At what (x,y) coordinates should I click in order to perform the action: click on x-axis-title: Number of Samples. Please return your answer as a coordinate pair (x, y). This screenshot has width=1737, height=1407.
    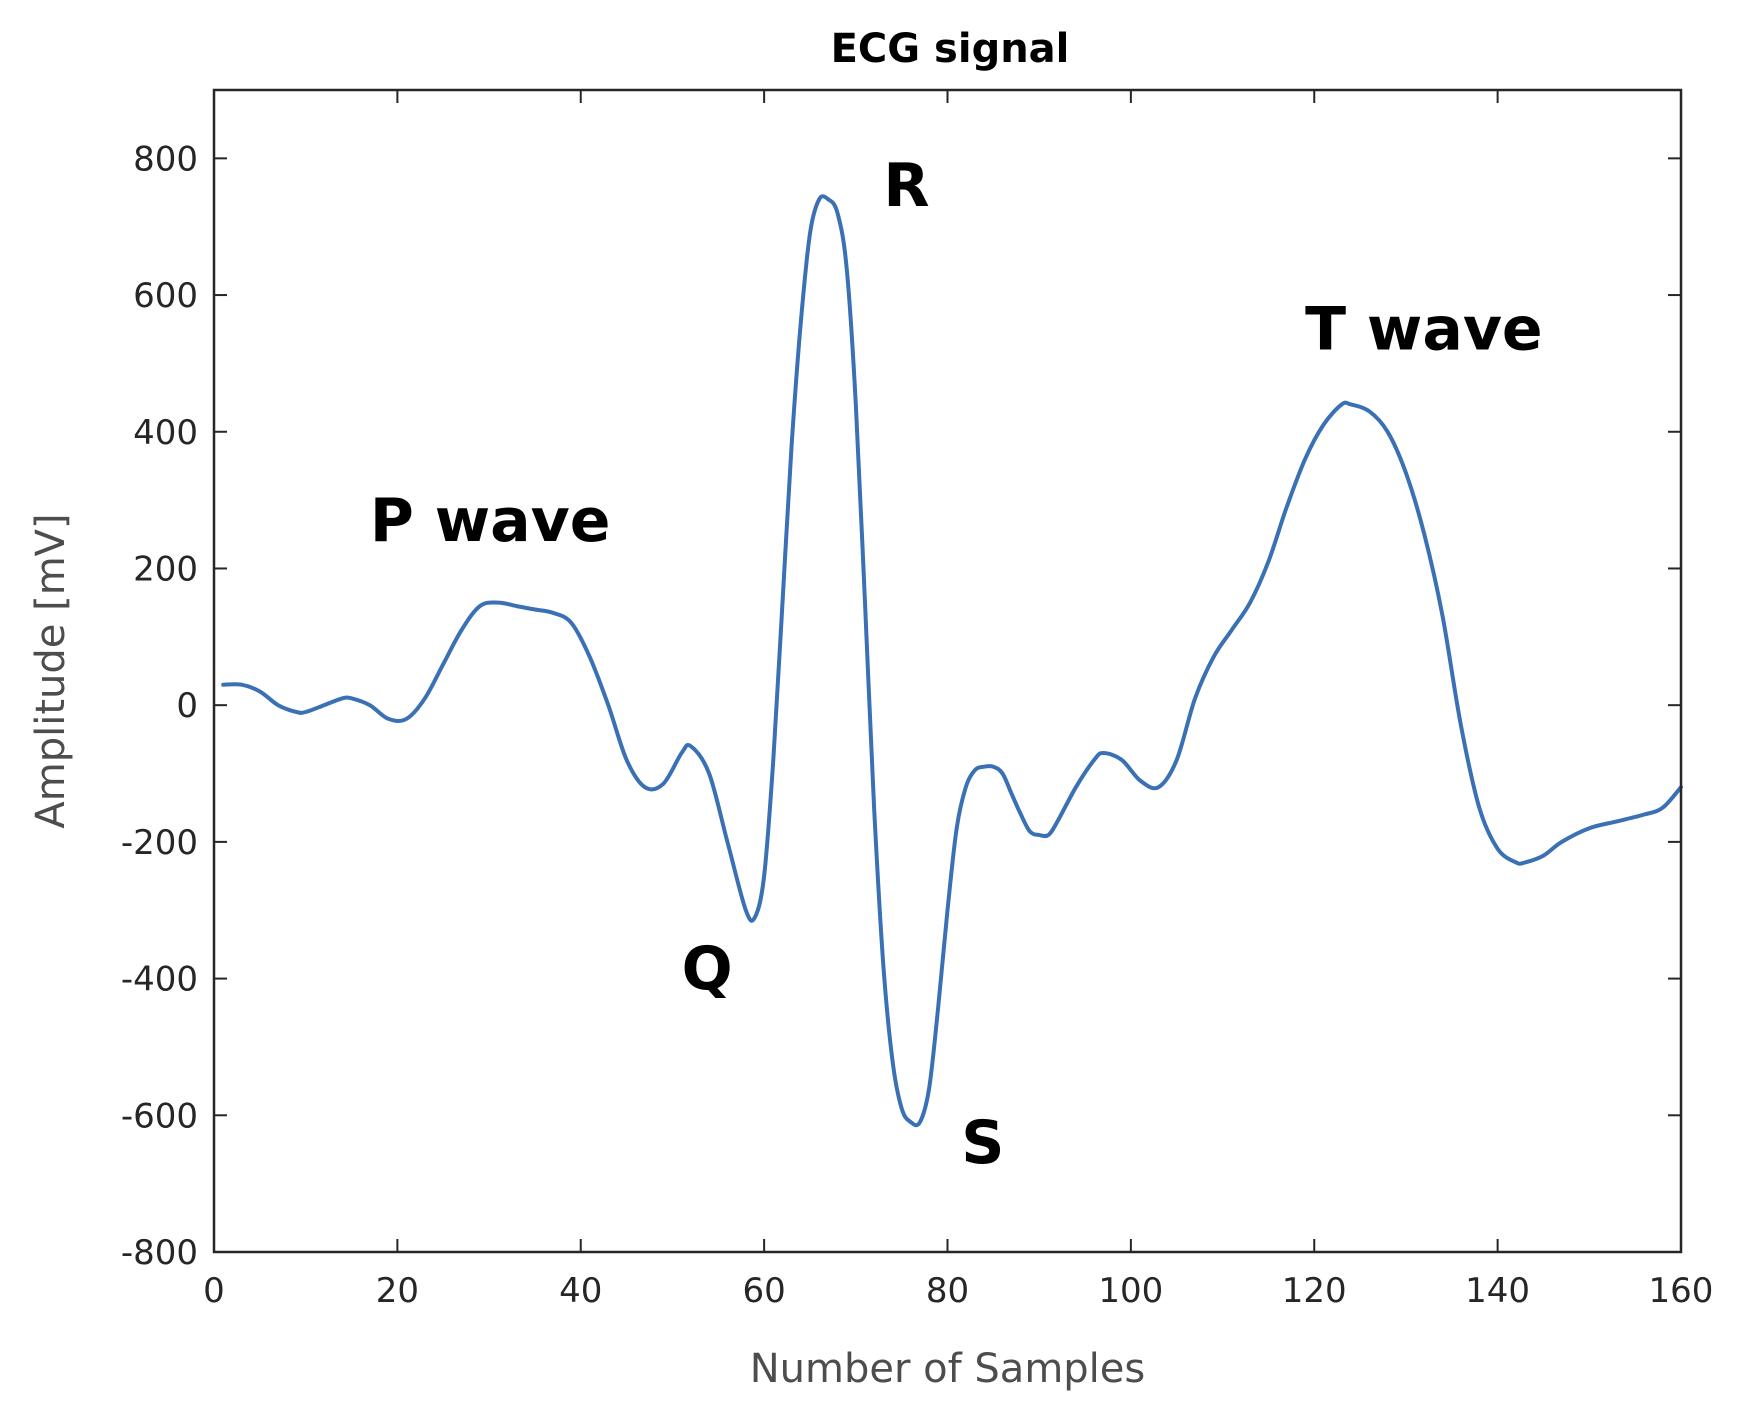
    Looking at the image, I should click on (948, 1369).